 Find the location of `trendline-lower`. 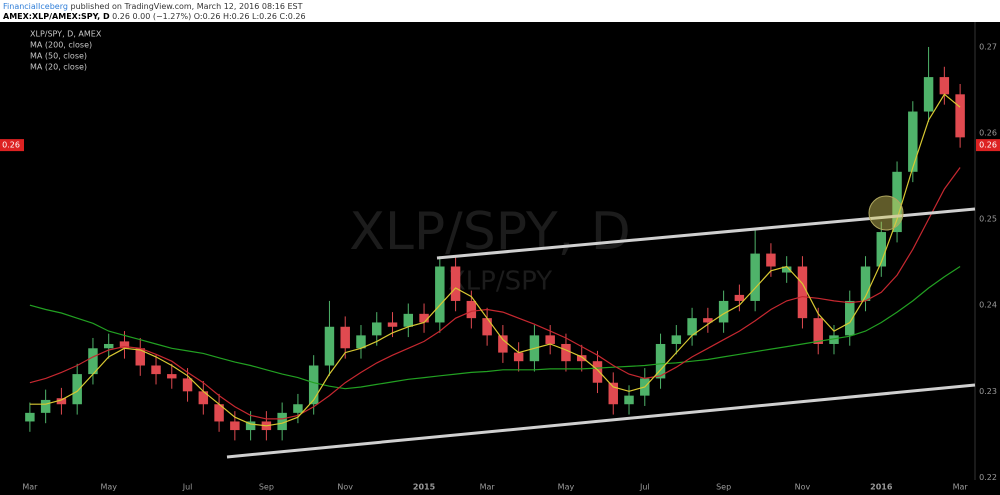

trendline-lower is located at coordinates (601, 421).